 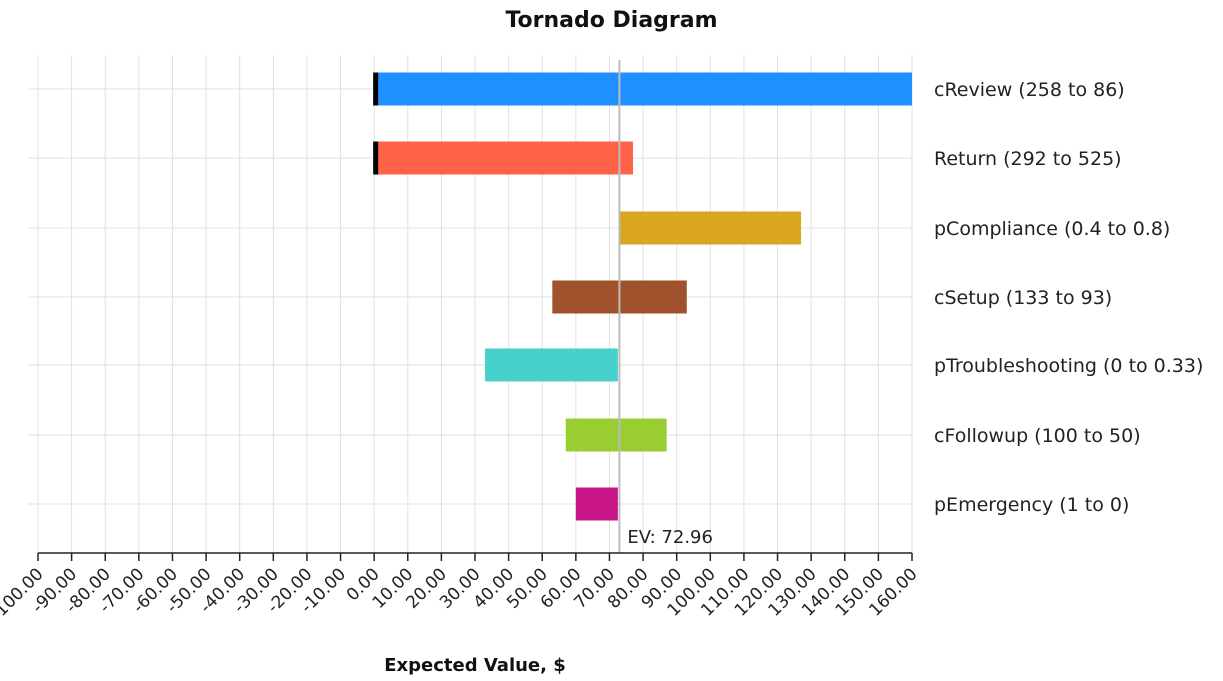 I want to click on bar-label: pCompliance (0.4 to 0.8), so click(x=1052, y=229).